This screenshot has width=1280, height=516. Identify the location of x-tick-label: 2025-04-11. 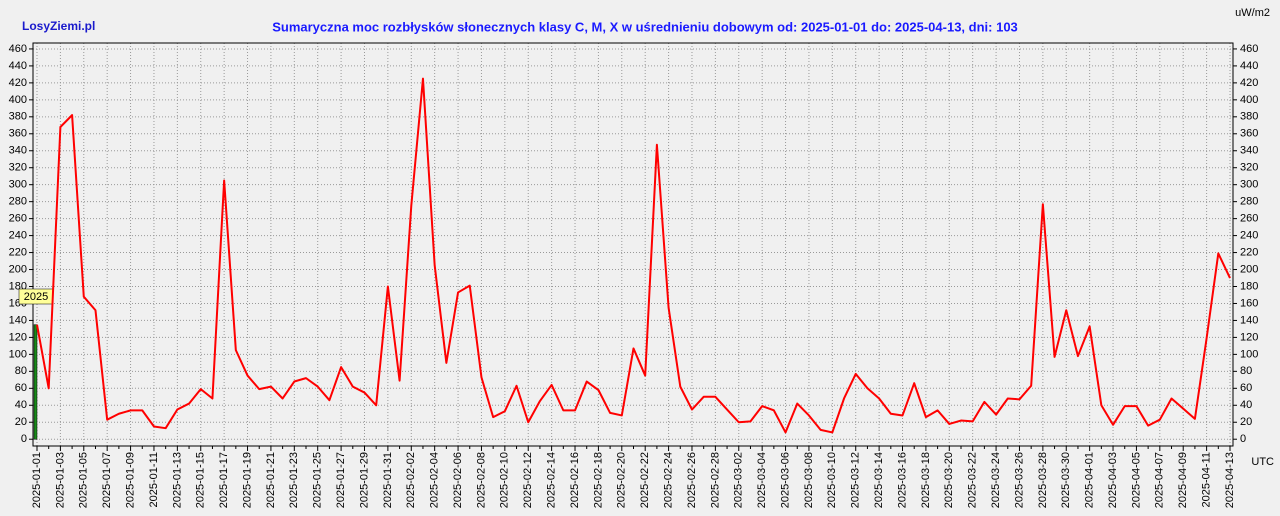
(1207, 479).